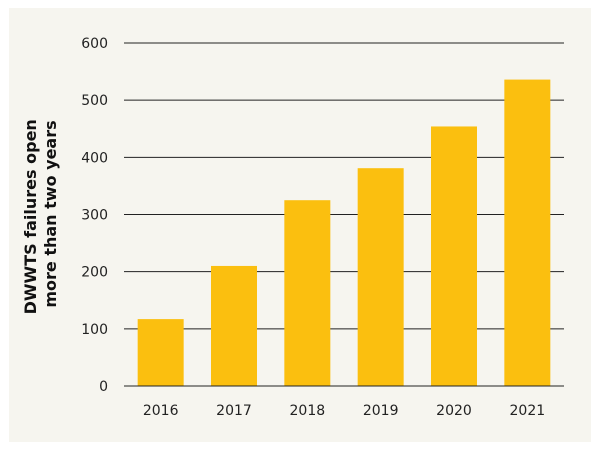 The image size is (600, 451). I want to click on y-tick-label: 300, so click(94, 216).